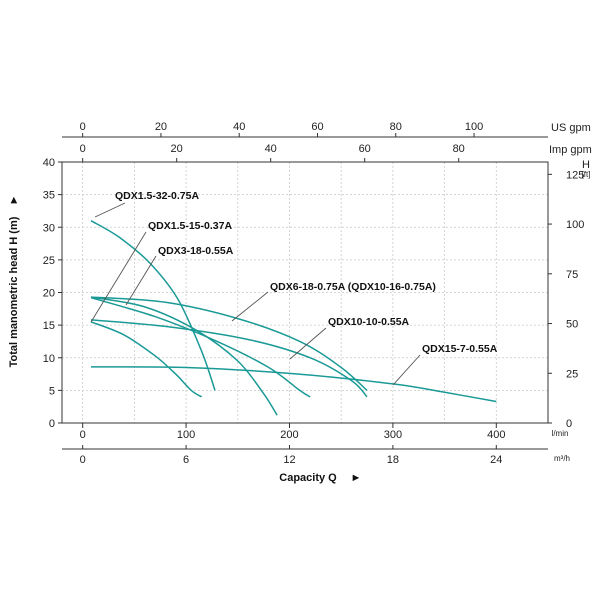  I want to click on curve-label-2: QDX3-18-0.55A, so click(196, 251).